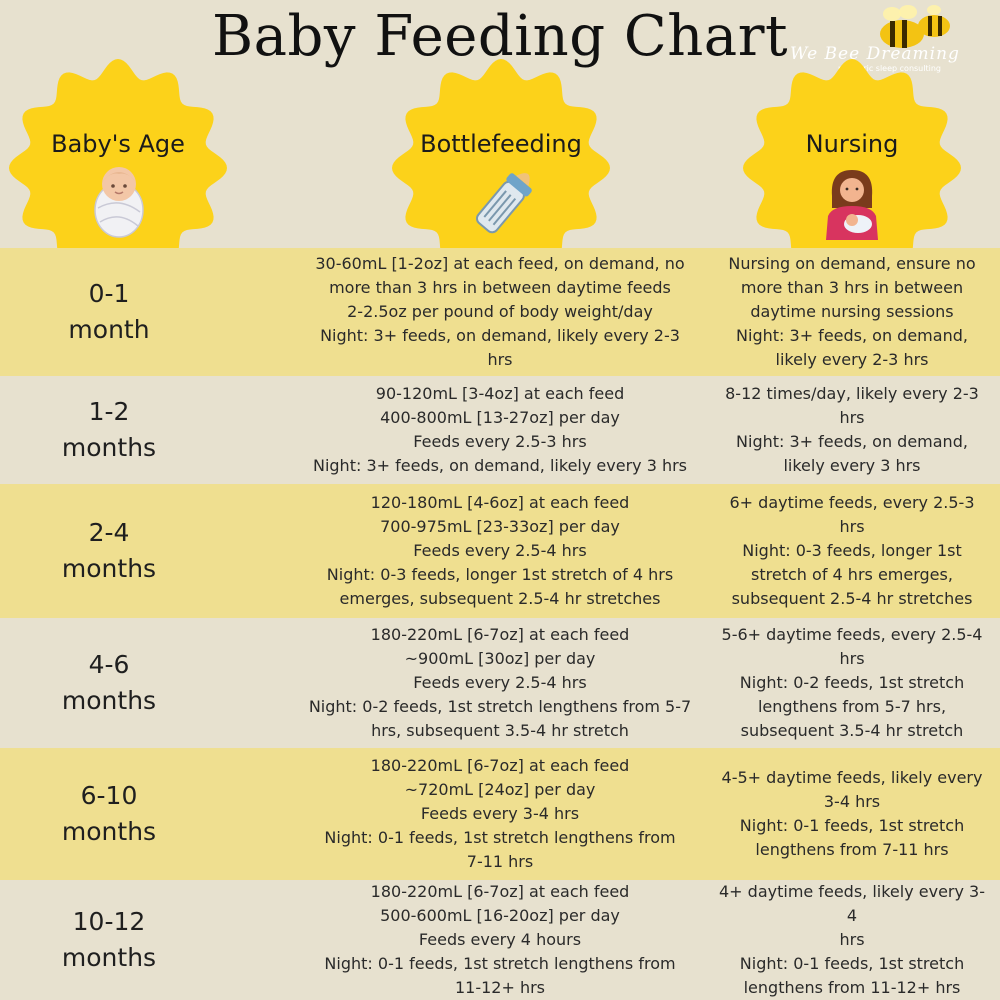 Image resolution: width=1000 pixels, height=1000 pixels. What do you see at coordinates (500, 861) in the screenshot?
I see `cell-line: 7-11 hrs` at bounding box center [500, 861].